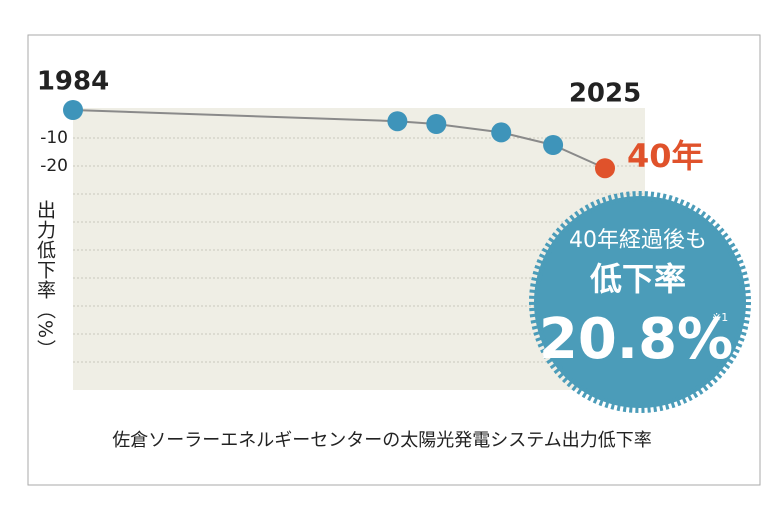 The height and width of the screenshot is (506, 776). I want to click on end-label: 40年, so click(665, 156).